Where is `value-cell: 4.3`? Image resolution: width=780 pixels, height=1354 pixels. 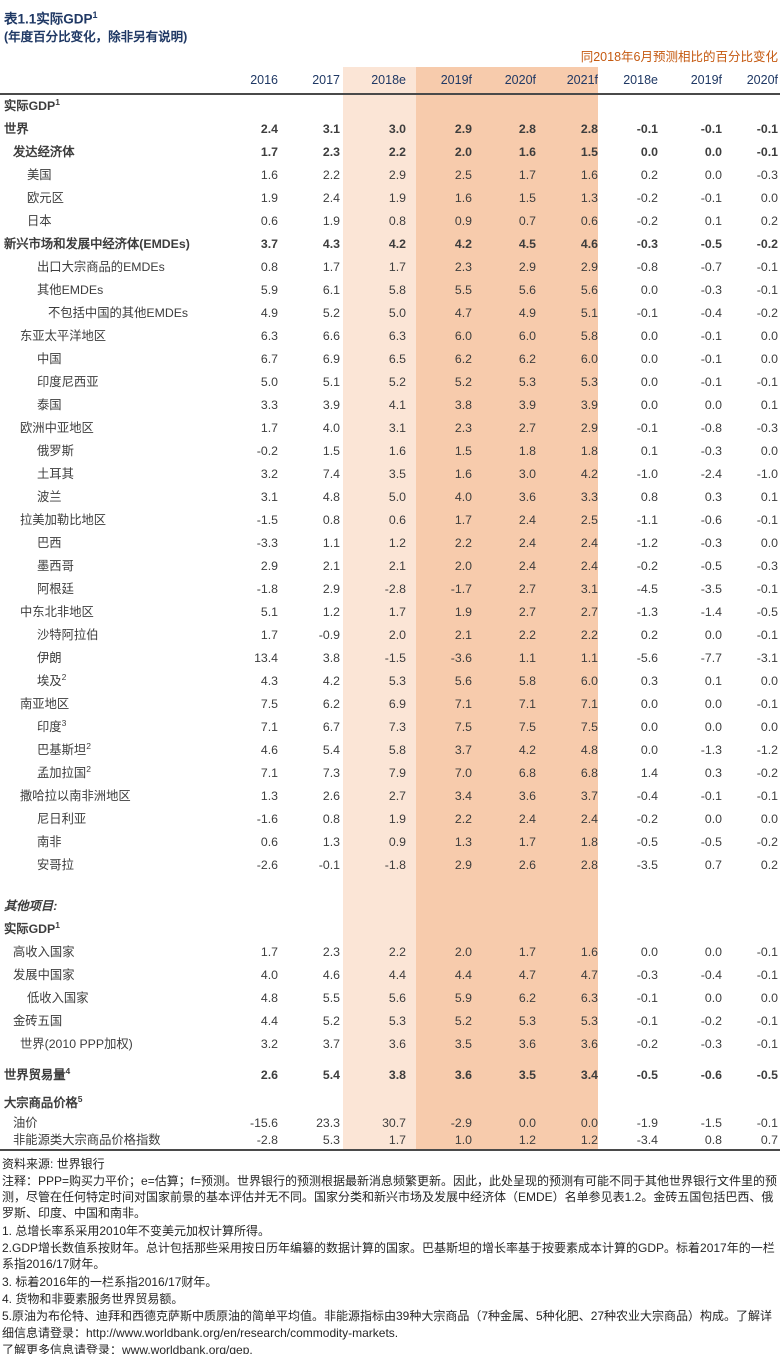
value-cell: 4.3 is located at coordinates (269, 680).